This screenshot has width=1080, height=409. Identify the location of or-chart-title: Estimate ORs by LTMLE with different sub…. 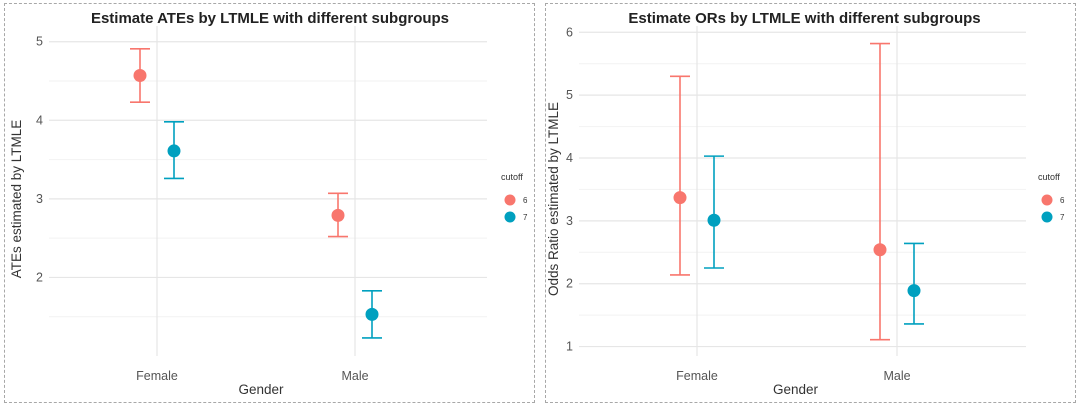
(804, 18).